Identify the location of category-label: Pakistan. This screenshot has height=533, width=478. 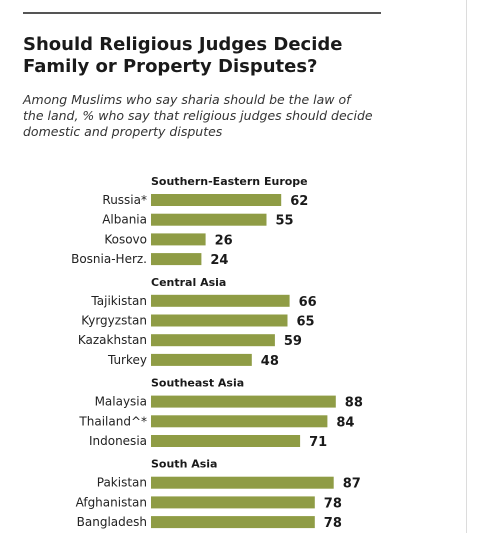
(122, 483).